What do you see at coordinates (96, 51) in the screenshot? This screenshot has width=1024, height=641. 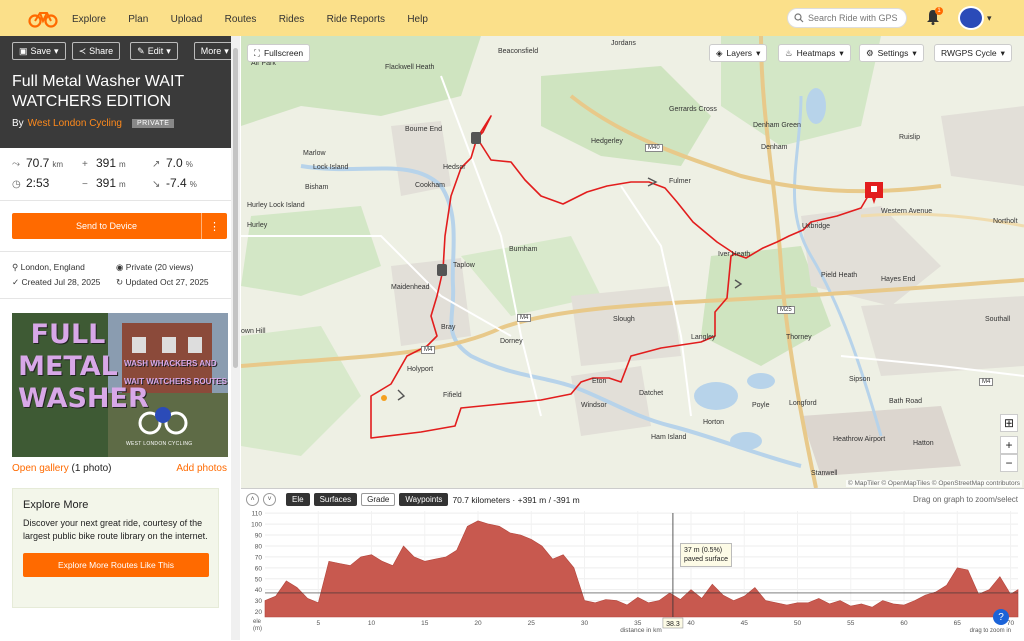 I see `share-button: ≺ Share` at bounding box center [96, 51].